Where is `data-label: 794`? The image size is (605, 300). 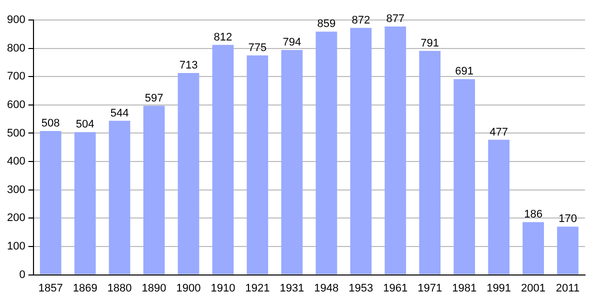 data-label: 794 is located at coordinates (292, 42).